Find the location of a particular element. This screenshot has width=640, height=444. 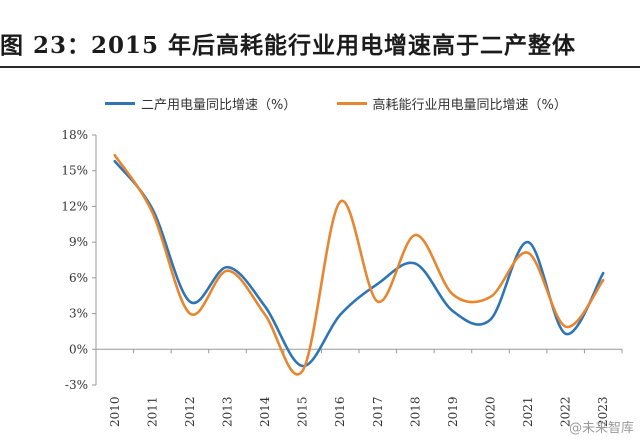

figure-title: 图 23：2015 年后高耗能行业用电增速高于二产整体 is located at coordinates (320, 46).